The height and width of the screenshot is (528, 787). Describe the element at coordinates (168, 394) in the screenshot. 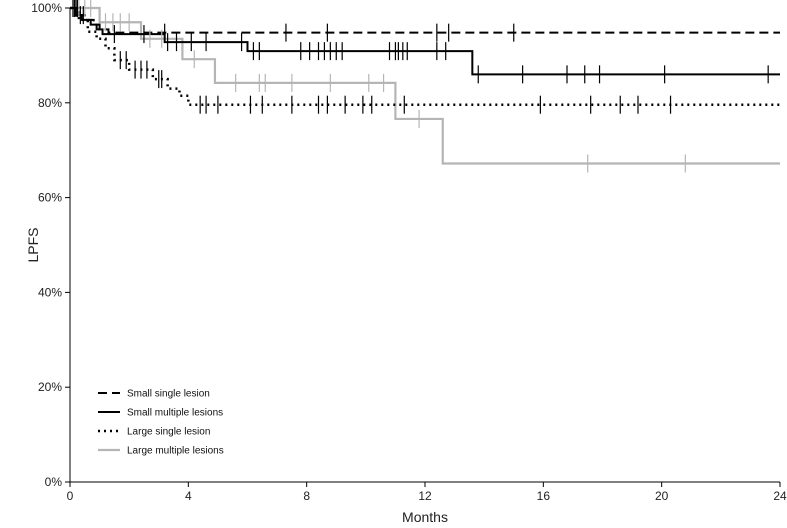

I see `legend-label-0: Small single lesion` at that location.